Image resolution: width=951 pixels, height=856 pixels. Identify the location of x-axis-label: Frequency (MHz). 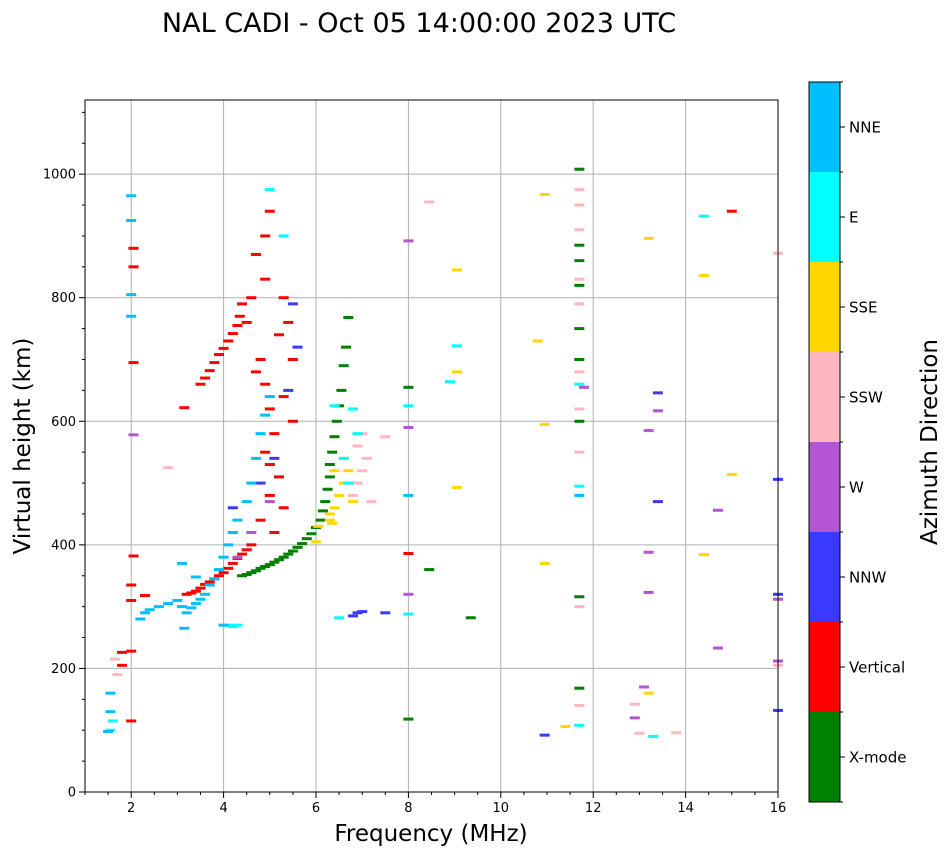
(430, 834).